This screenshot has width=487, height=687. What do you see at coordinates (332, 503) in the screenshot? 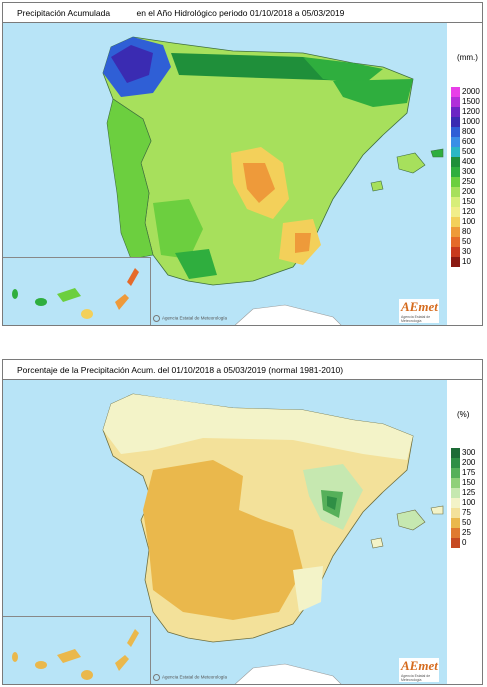
I see `east-wet-peak` at bounding box center [332, 503].